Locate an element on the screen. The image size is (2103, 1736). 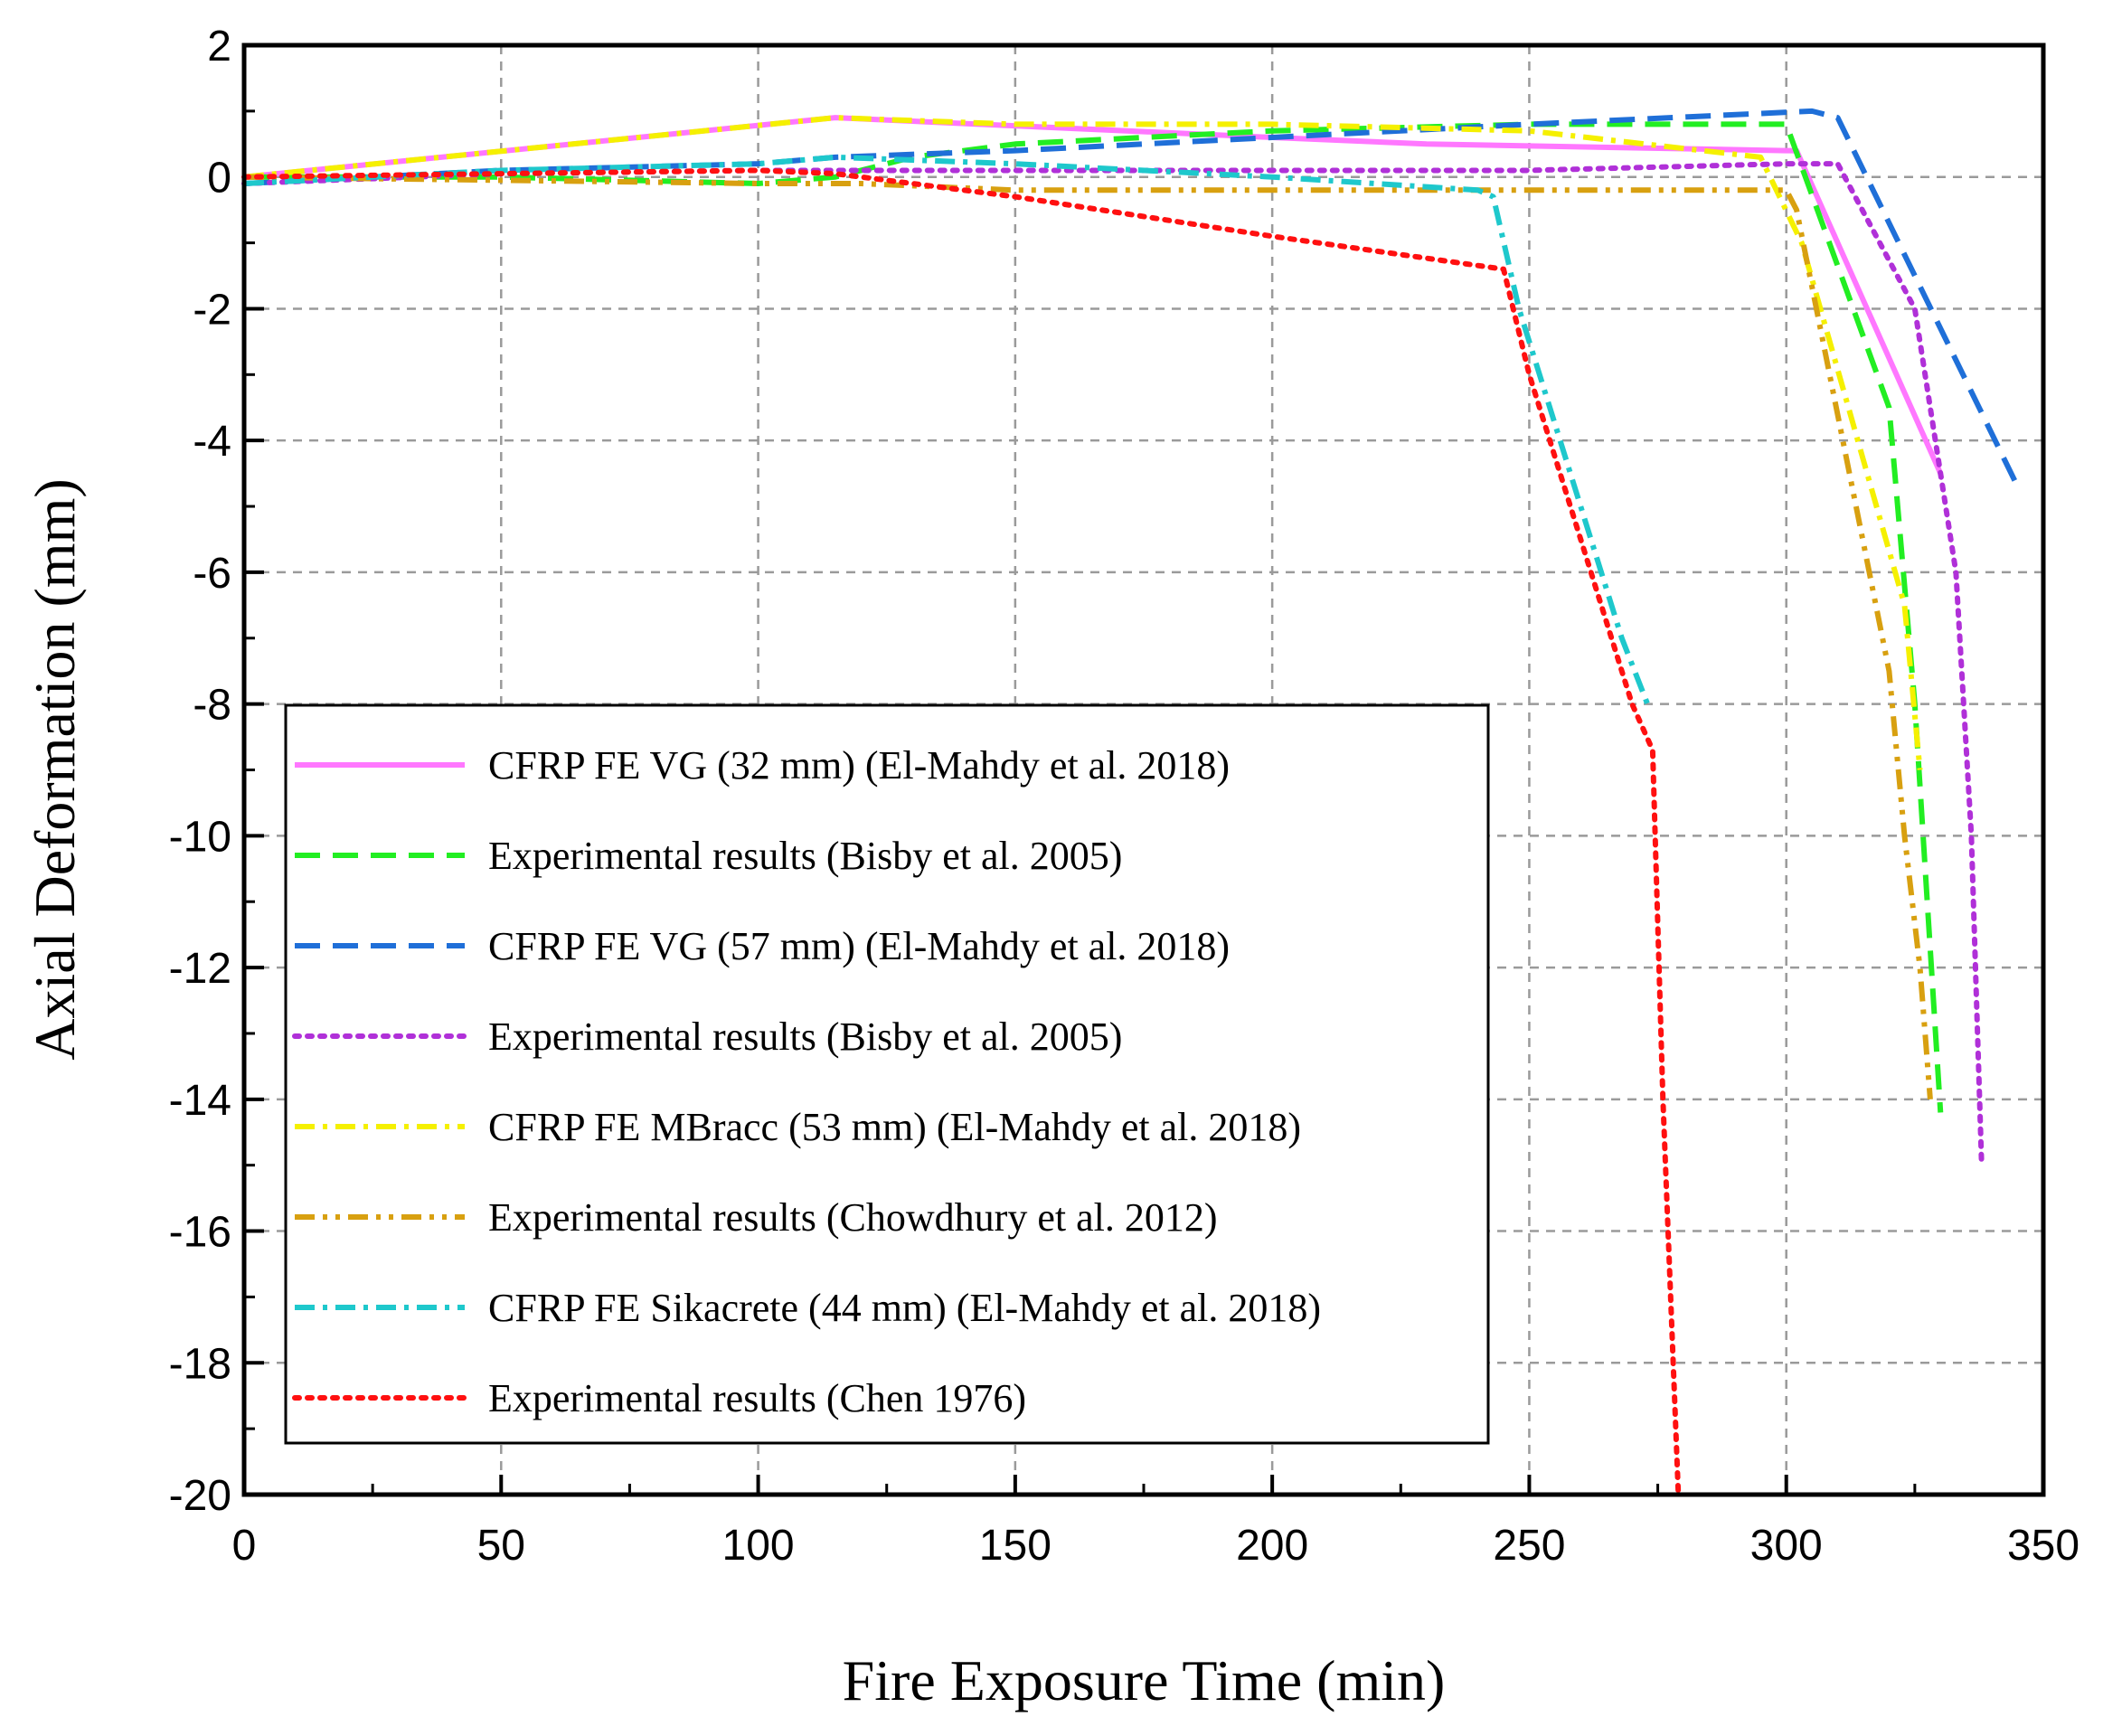
y-tick-label: -20 is located at coordinates (200, 1496).